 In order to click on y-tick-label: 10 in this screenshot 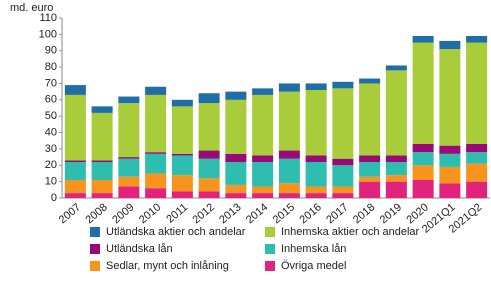, I will do `click(51, 182)`.